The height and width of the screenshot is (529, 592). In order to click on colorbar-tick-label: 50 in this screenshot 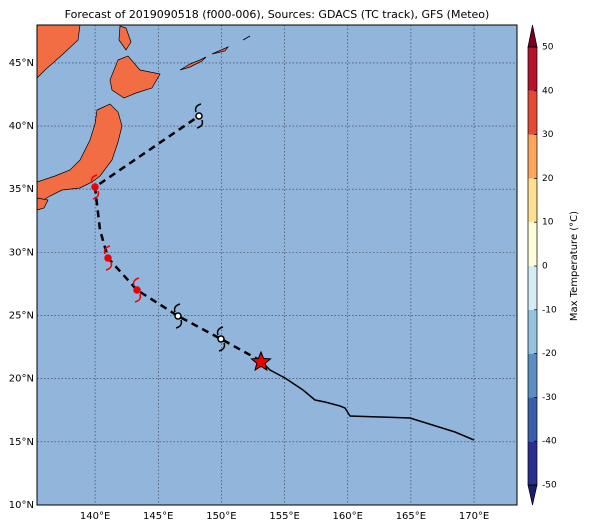, I will do `click(548, 48)`.